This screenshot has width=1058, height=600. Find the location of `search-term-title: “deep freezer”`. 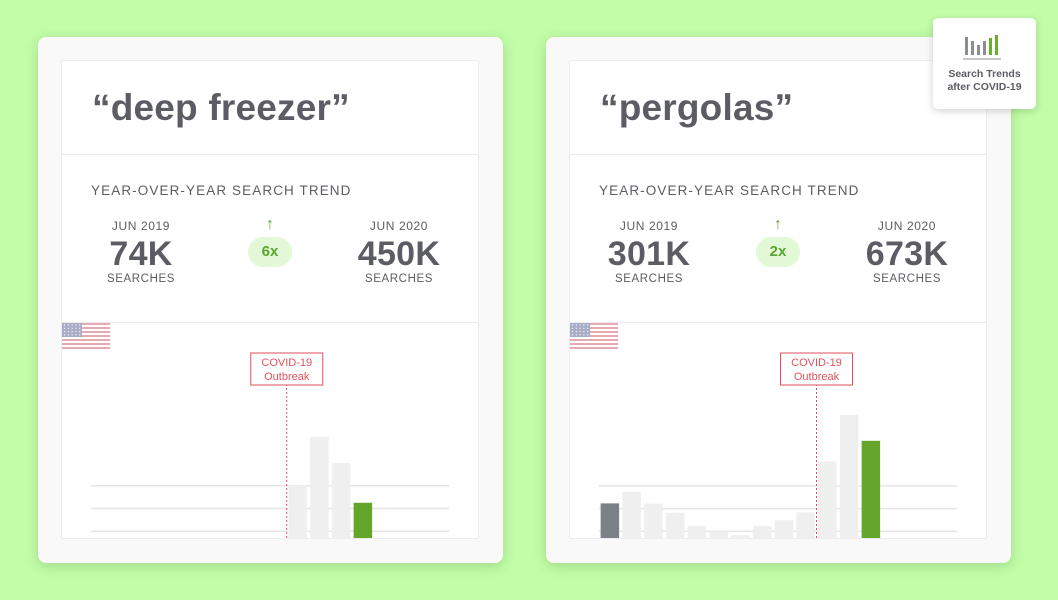

search-term-title: “deep freezer” is located at coordinates (221, 107).